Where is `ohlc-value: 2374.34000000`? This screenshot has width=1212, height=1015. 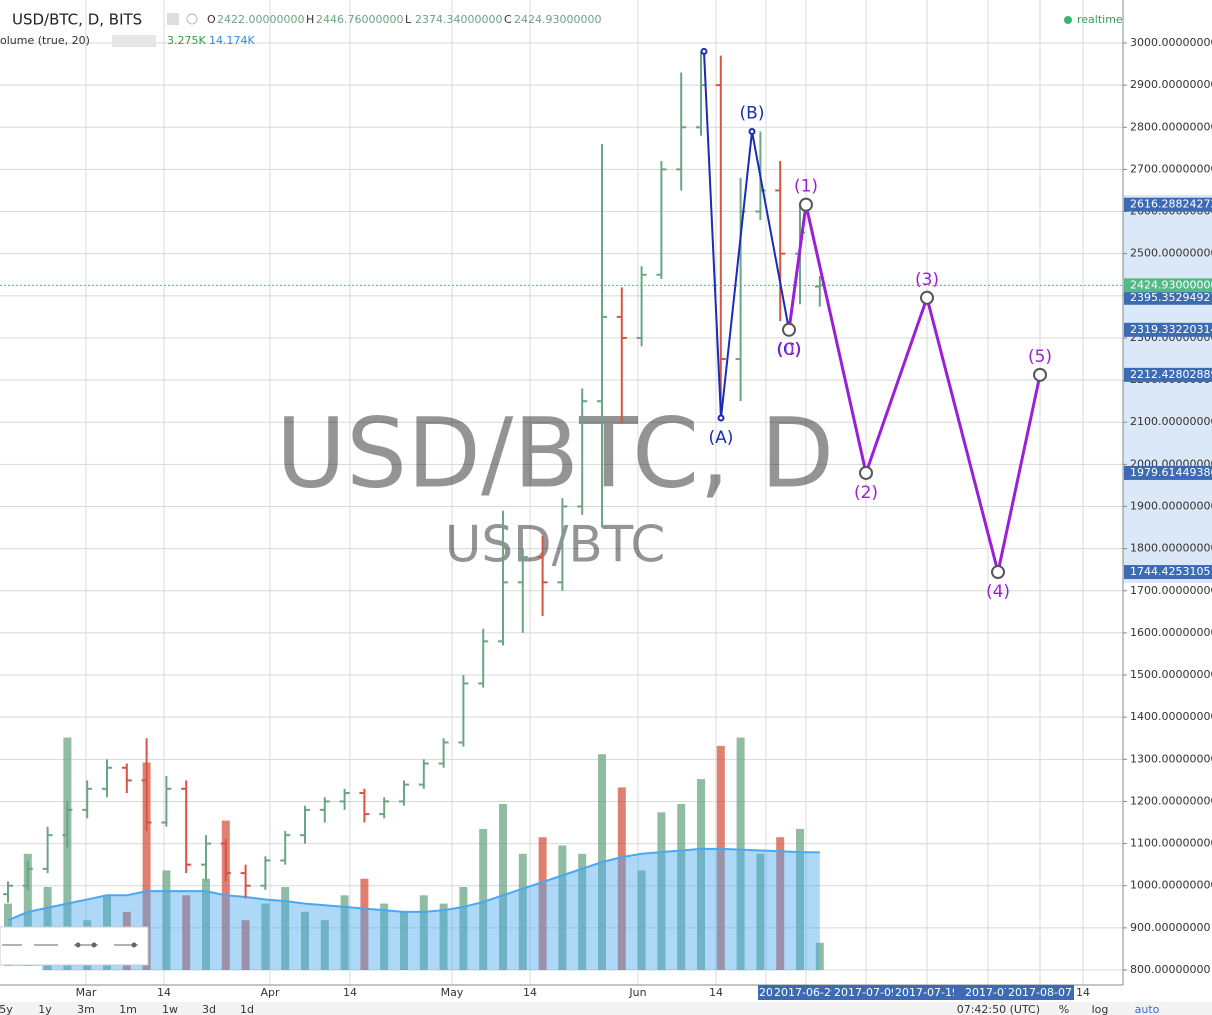
ohlc-value: 2374.34000000 is located at coordinates (458, 19).